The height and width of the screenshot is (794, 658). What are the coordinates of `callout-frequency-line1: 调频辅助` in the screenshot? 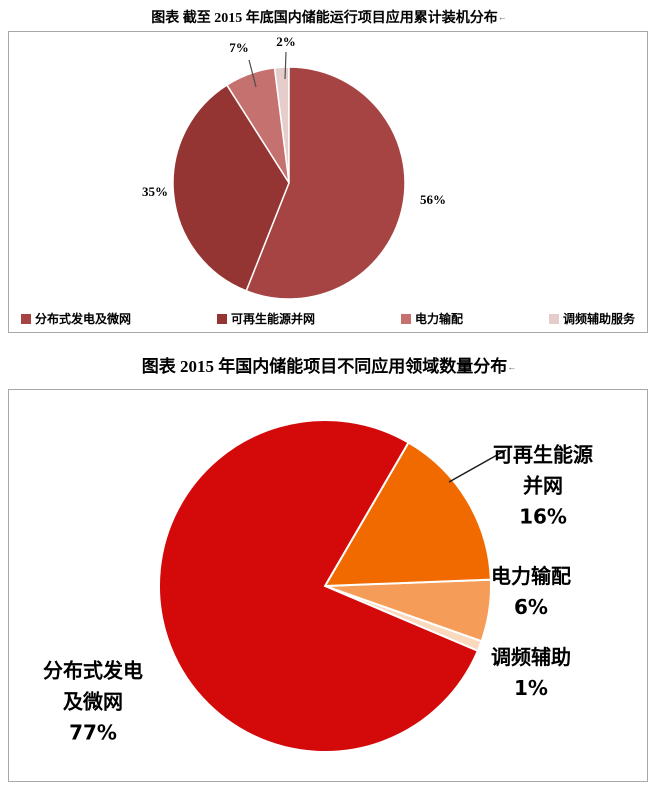 It's located at (531, 657).